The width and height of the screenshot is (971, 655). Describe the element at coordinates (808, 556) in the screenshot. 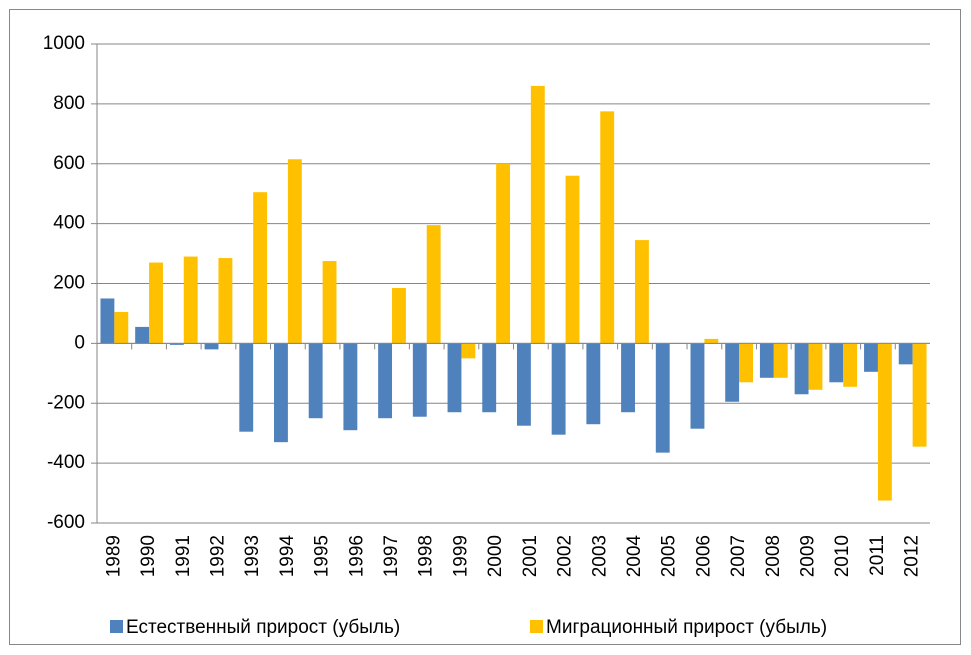

I see `x-tick-label: 2009` at that location.